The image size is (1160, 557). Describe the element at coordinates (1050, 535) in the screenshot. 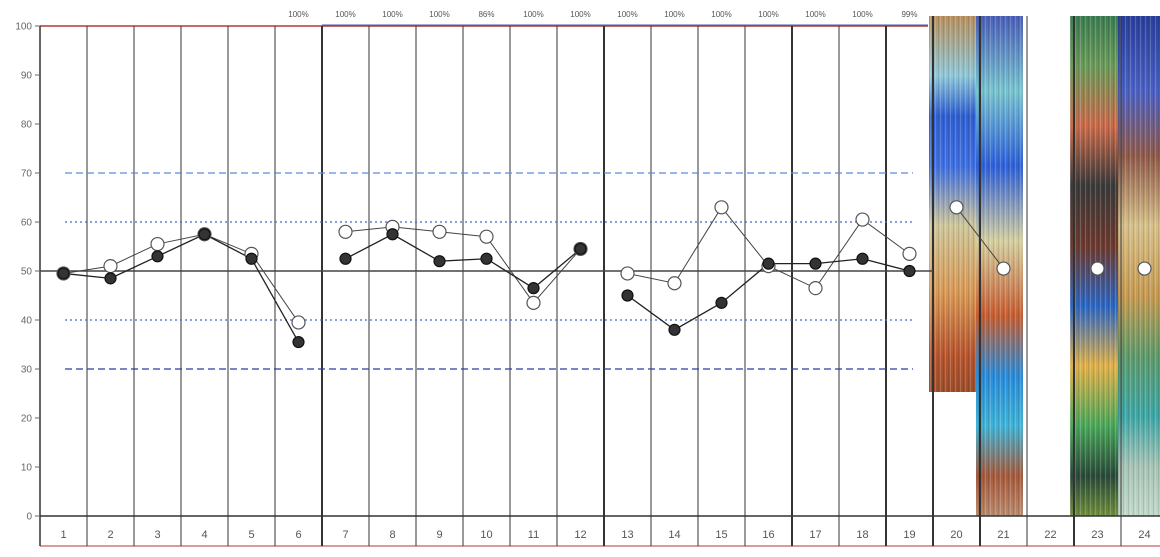

I see `x-tick-label: 22` at that location.